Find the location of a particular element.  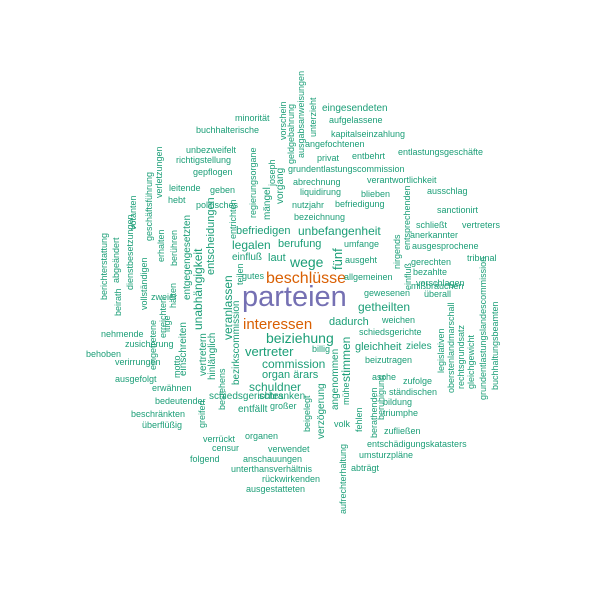

word: leitende is located at coordinates (185, 188).